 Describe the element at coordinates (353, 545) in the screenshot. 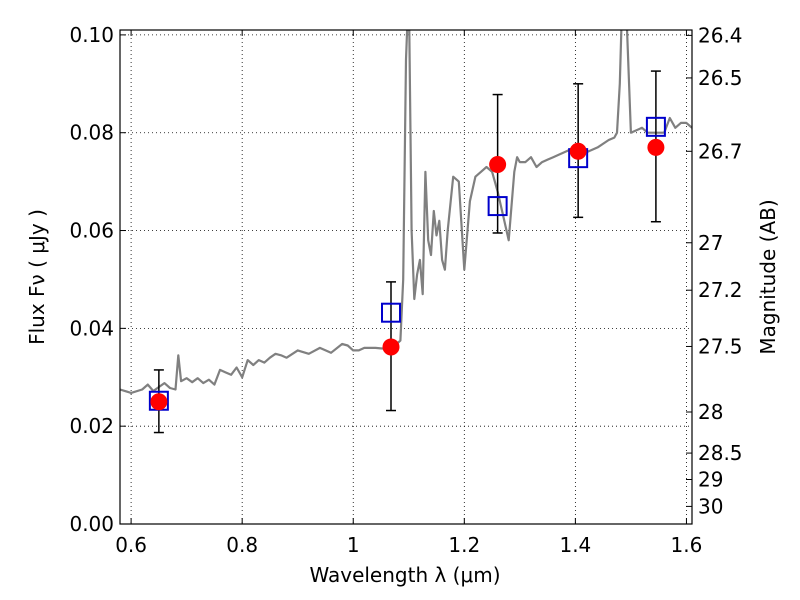

I see `x-tick-label: 1` at that location.